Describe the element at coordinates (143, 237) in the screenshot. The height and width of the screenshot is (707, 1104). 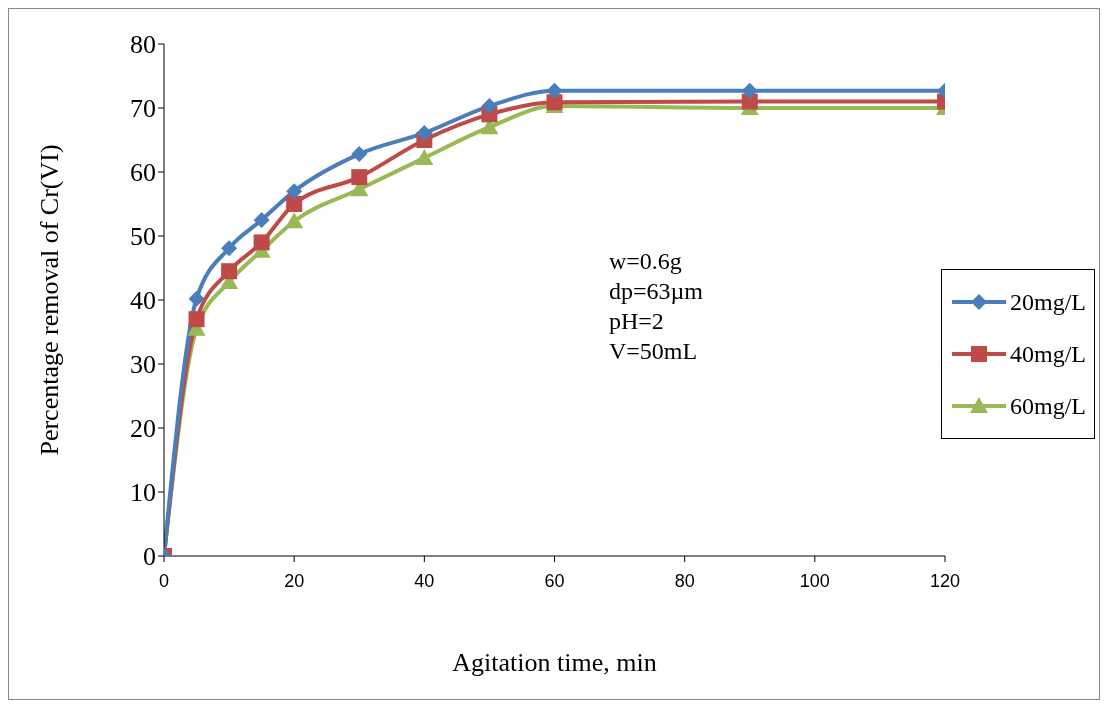
I see `y-tick-label: 50` at that location.